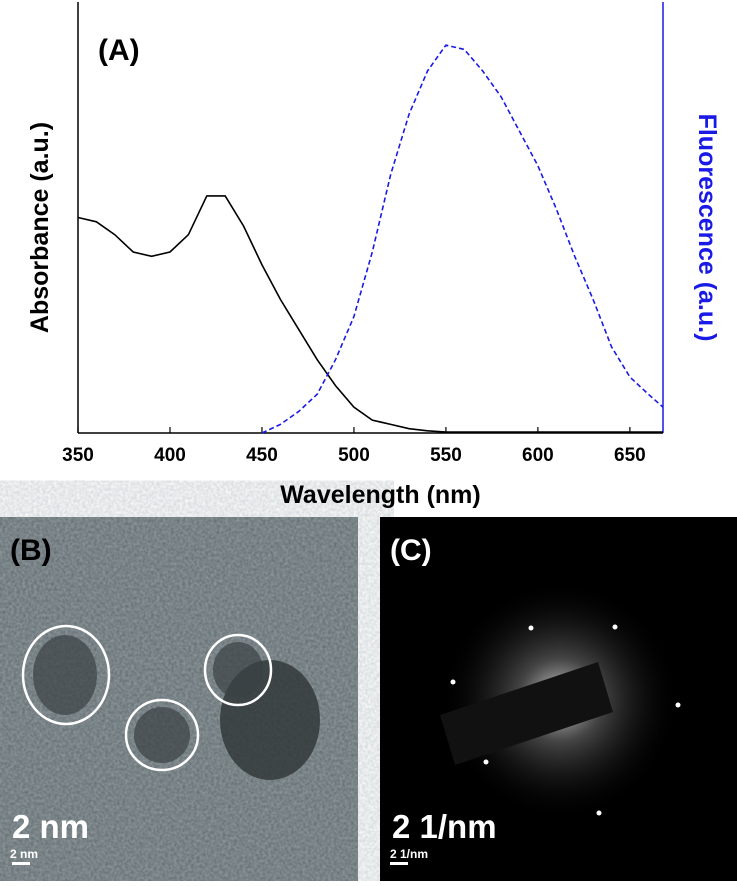  I want to click on panel-label: (B), so click(31, 550).